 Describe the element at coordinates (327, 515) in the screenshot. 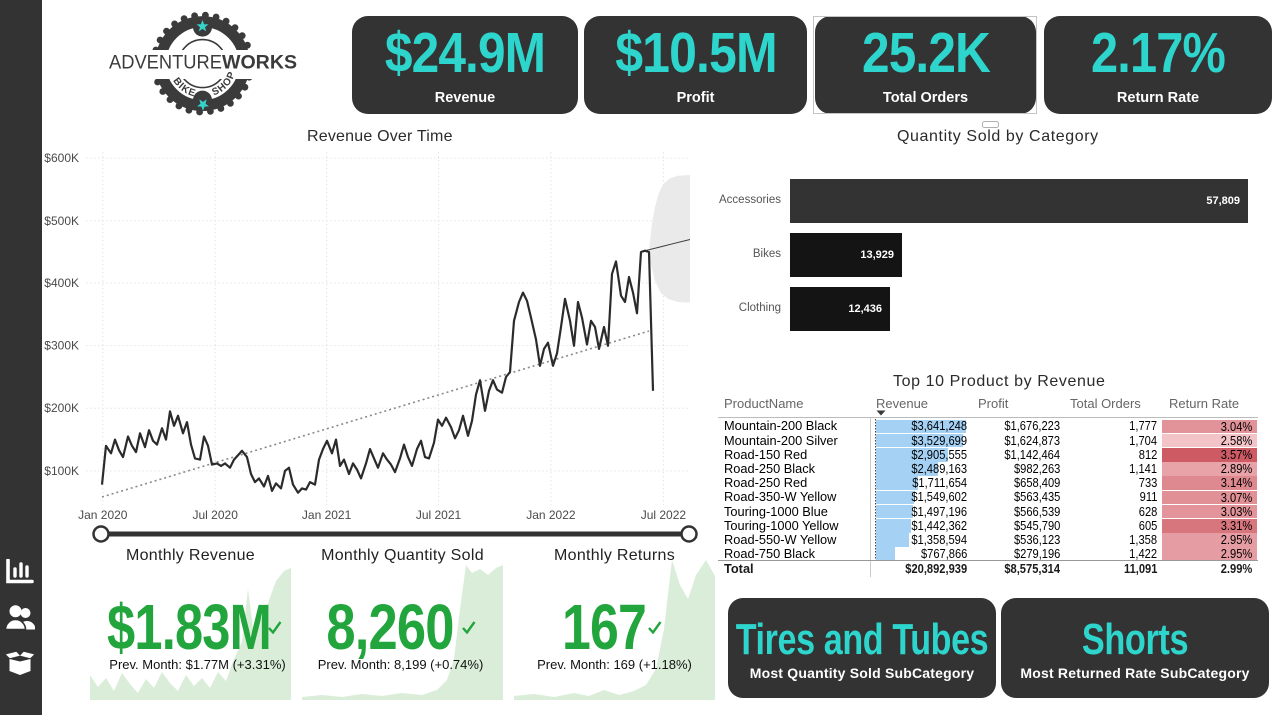

I see `svg-text: Jan 2021` at that location.